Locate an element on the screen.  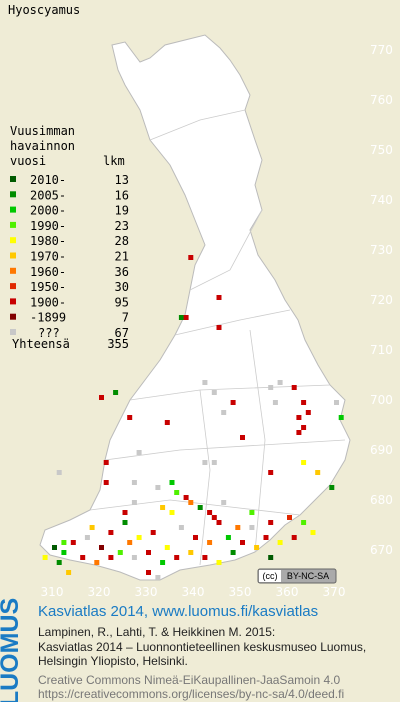
title: Hyoscyamus is located at coordinates (44, 10).